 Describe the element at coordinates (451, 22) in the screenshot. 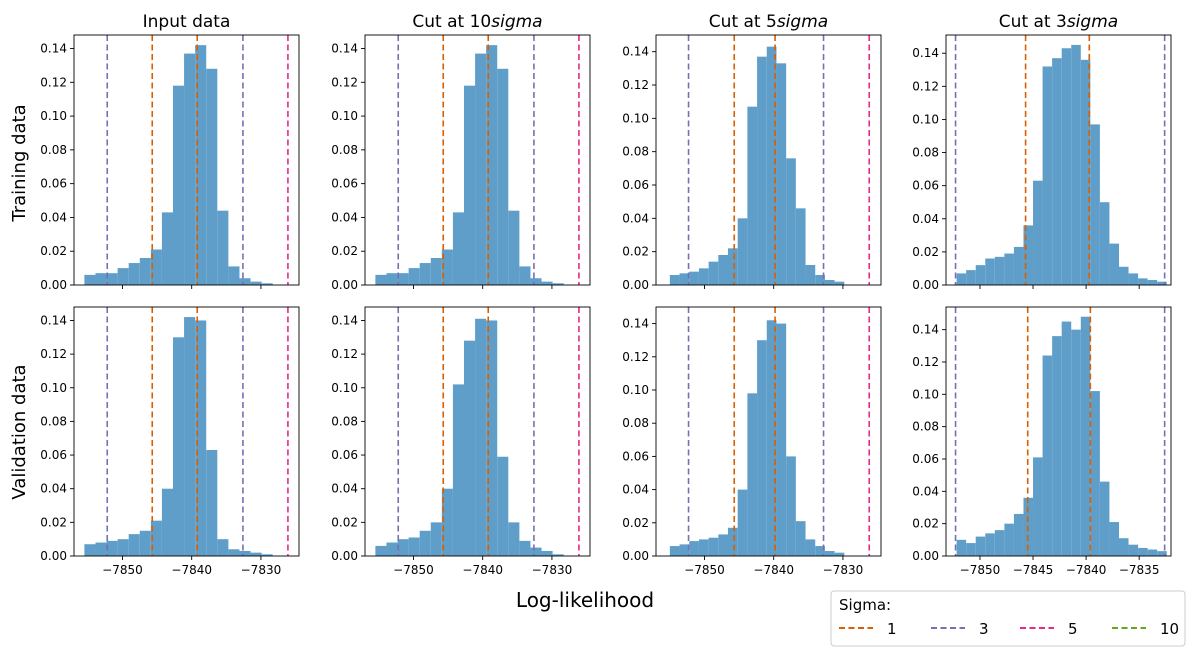

I see `panel-title-text: Cut at 10` at that location.